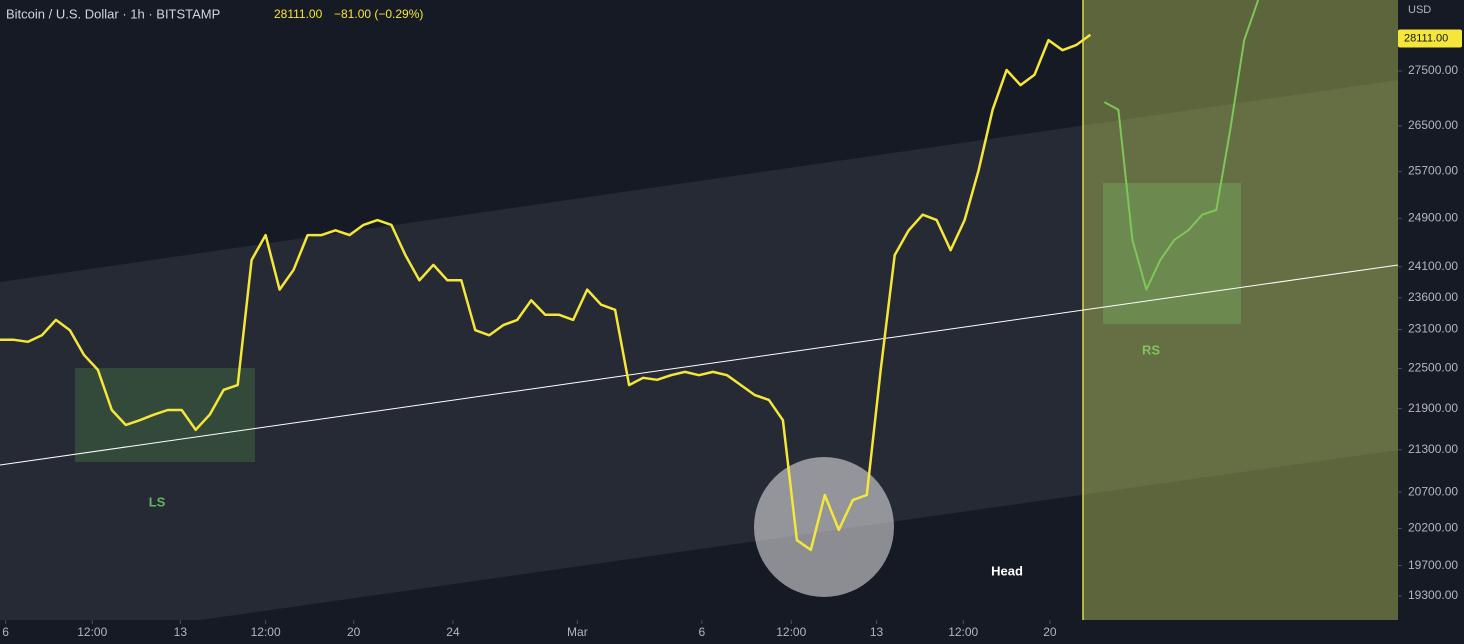  Describe the element at coordinates (1151, 349) in the screenshot. I see `annotation: RS` at that location.